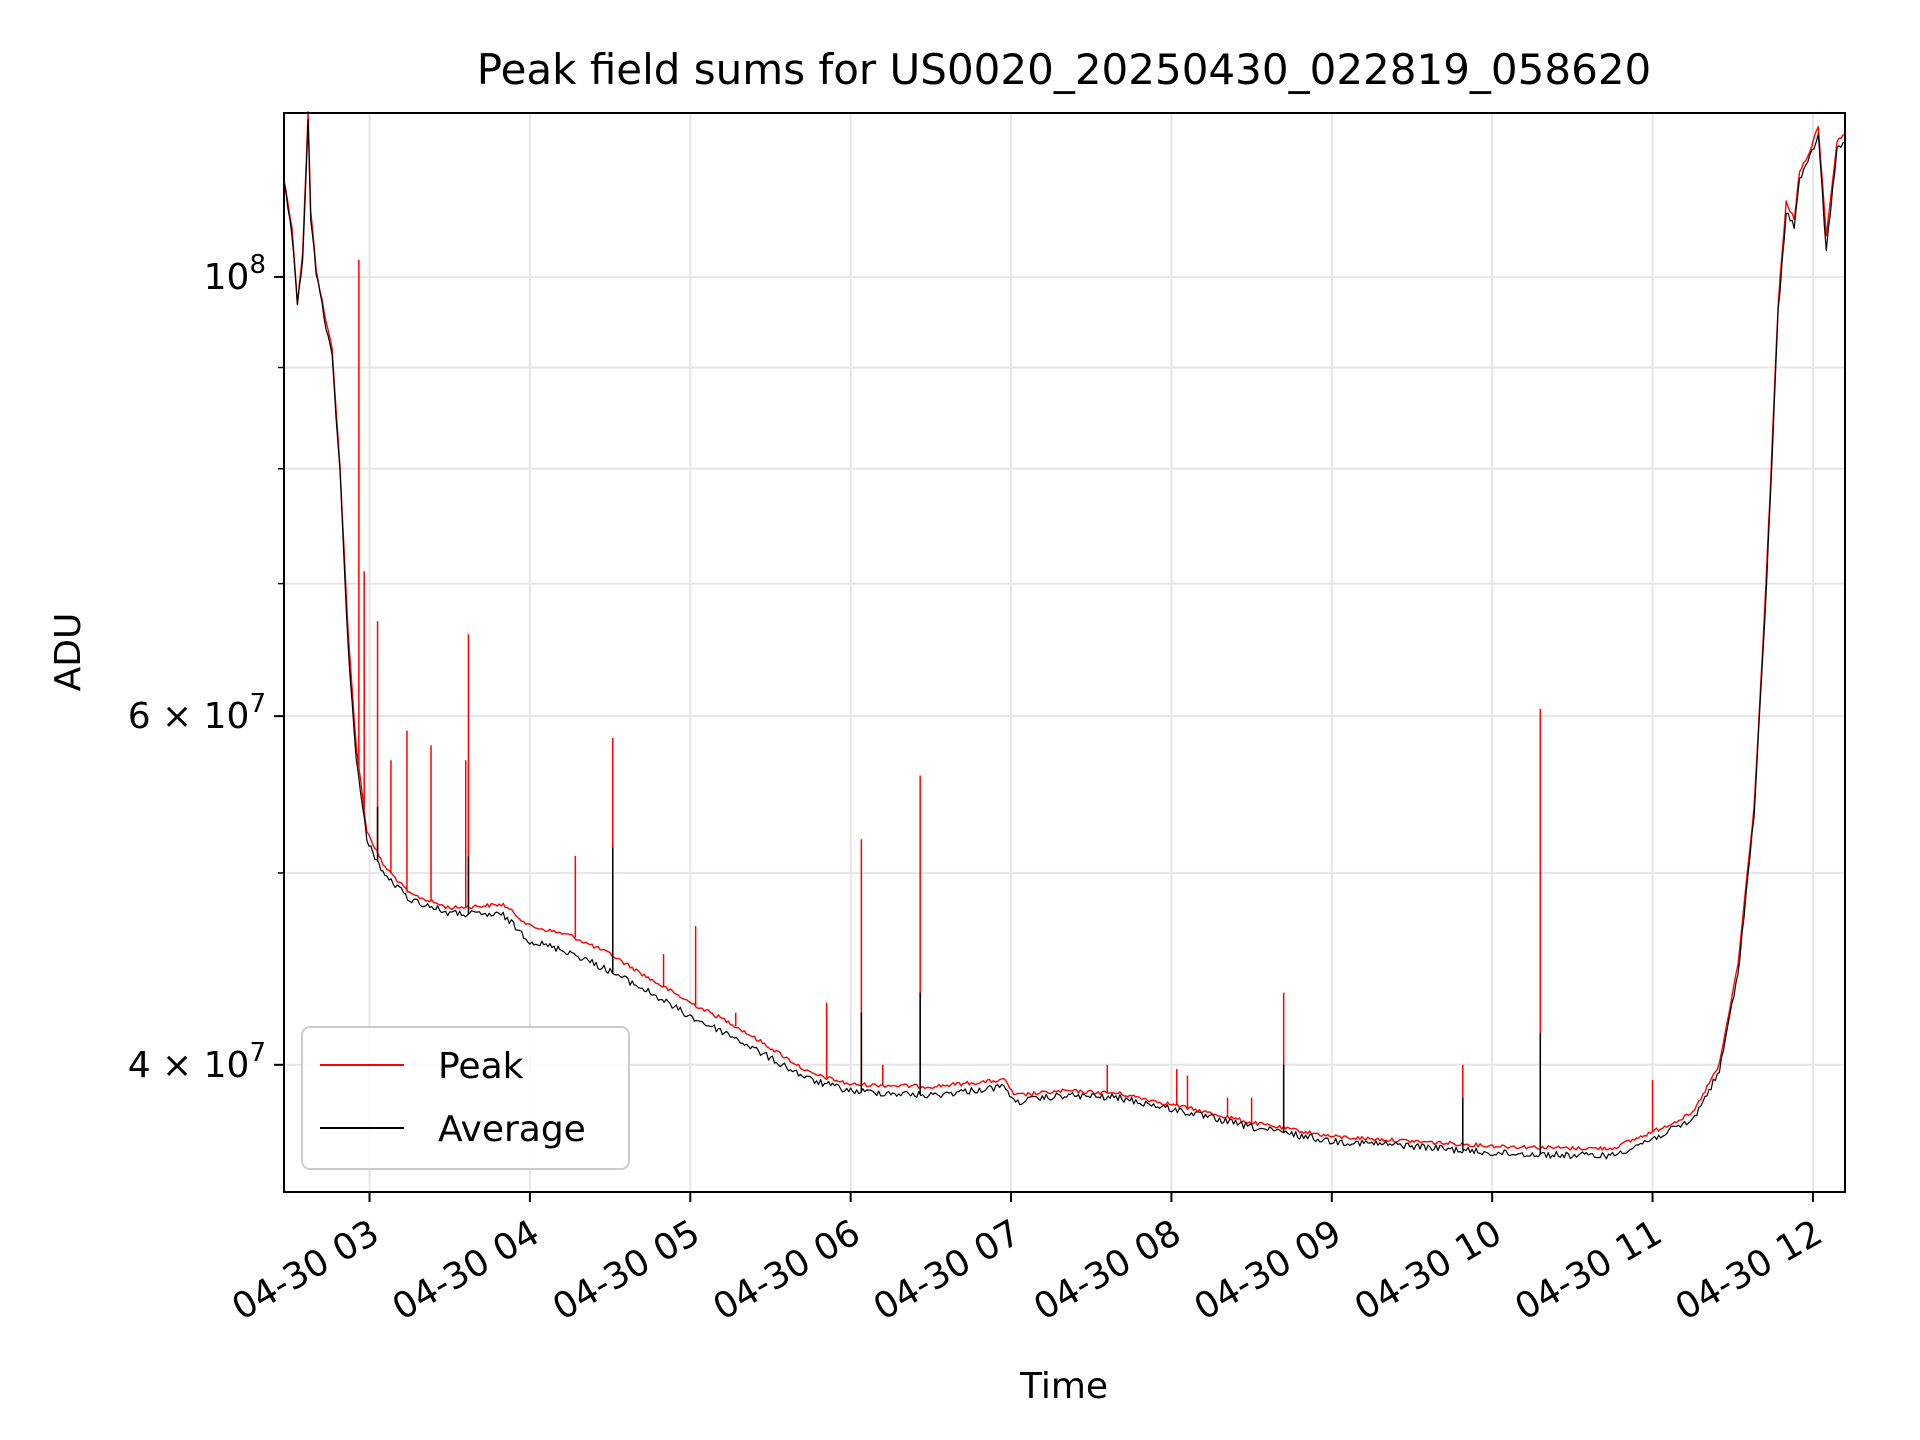 This screenshot has width=1920, height=1440. What do you see at coordinates (1063, 1386) in the screenshot?
I see `x-axis-label: Time` at bounding box center [1063, 1386].